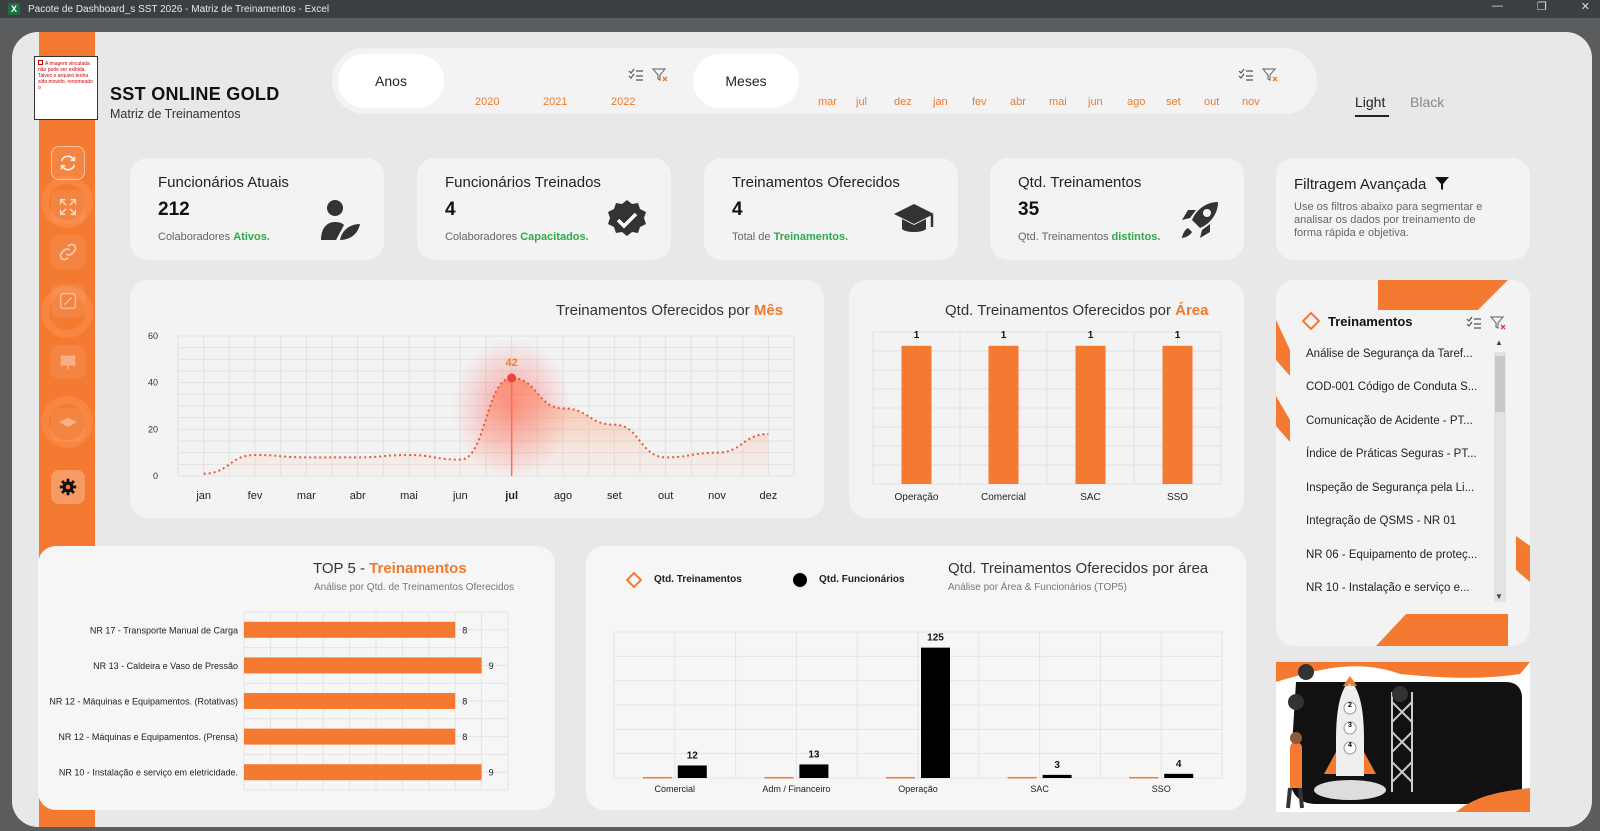  I want to click on y-tick-label: 0, so click(155, 476).